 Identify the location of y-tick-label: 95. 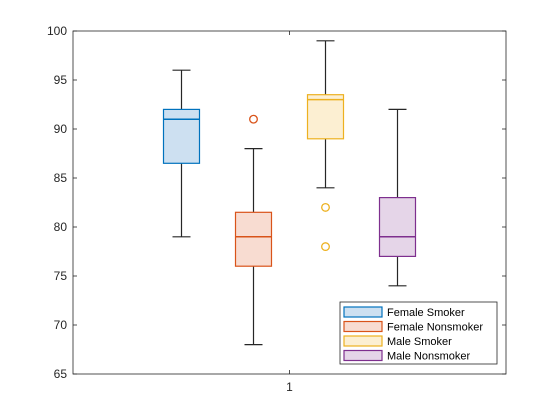
(61, 80).